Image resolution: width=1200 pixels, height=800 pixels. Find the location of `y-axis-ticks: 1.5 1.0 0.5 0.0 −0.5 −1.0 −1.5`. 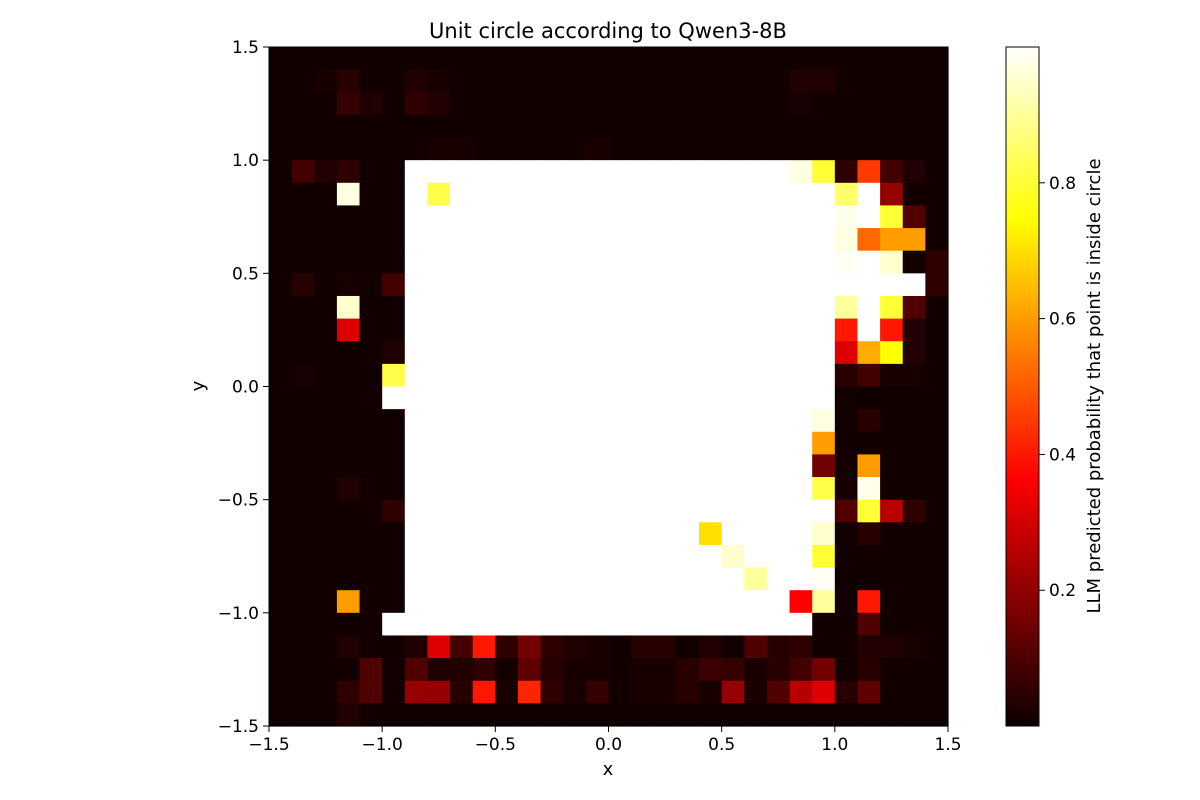

y-axis-ticks: 1.5 1.0 0.5 0.0 −0.5 −1.0 −1.5 is located at coordinates (243, 387).